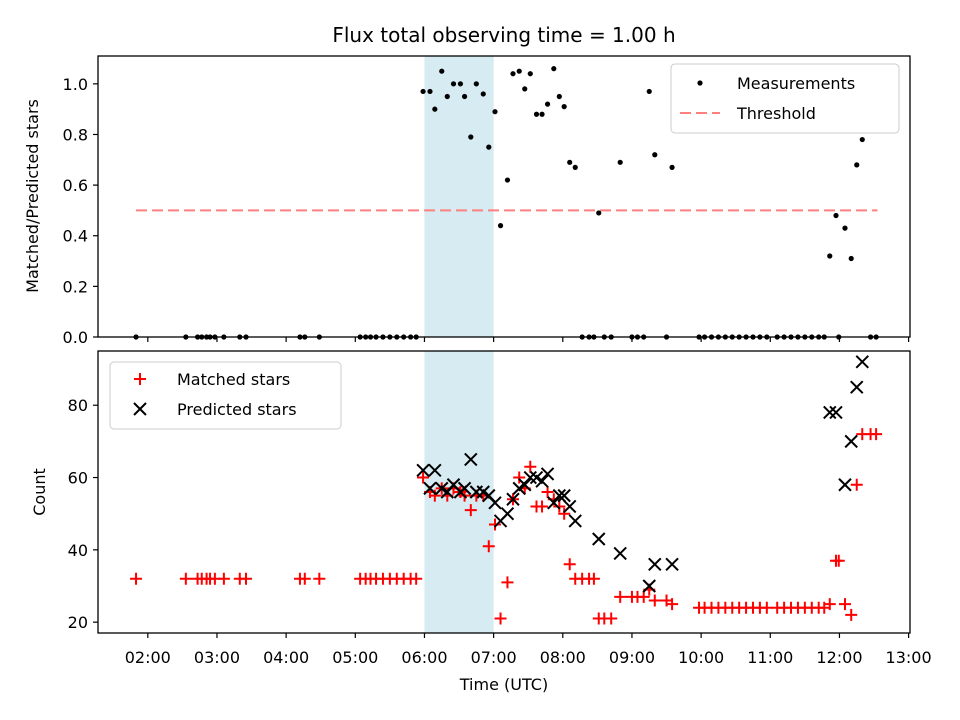  Describe the element at coordinates (701, 657) in the screenshot. I see `x-tick-label: 10:00` at that location.